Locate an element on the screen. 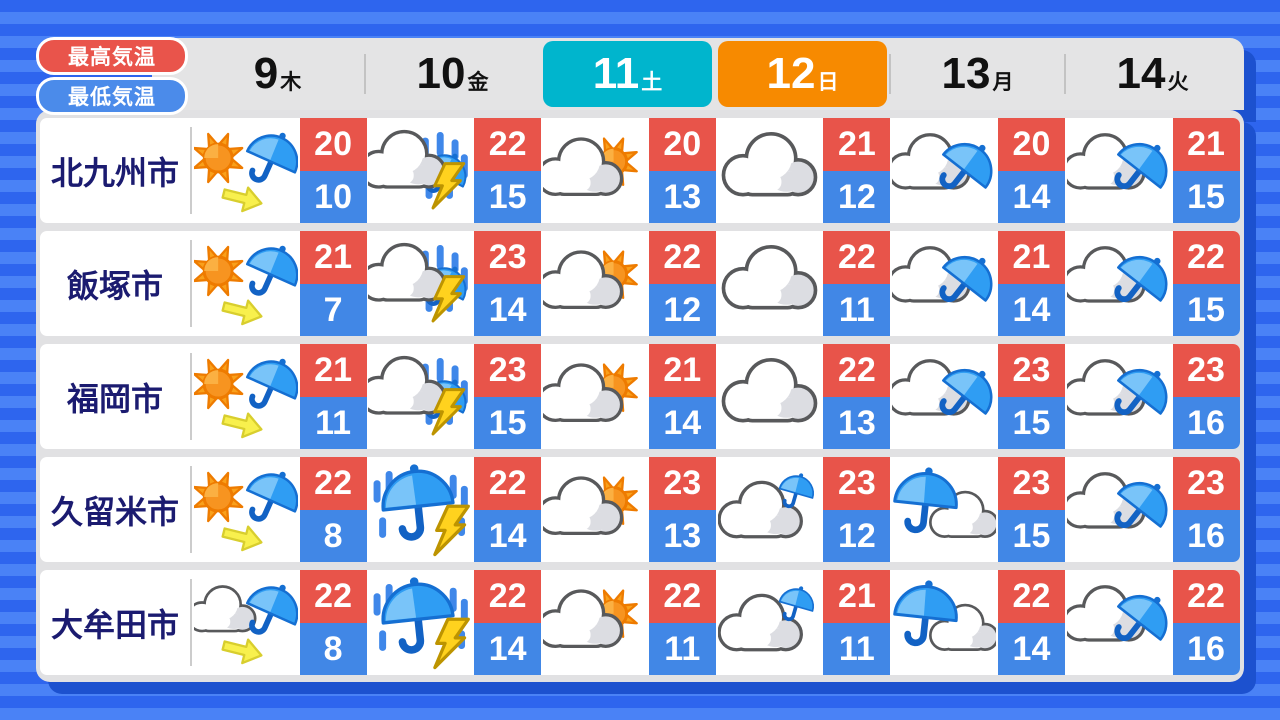 The height and width of the screenshot is (720, 1280). weather-cell: 23 12 is located at coordinates (803, 509).